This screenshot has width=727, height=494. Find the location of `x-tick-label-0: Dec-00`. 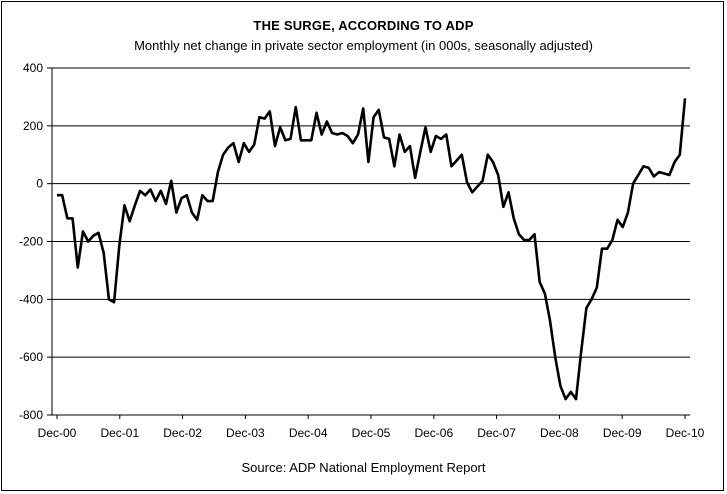

x-tick-label-0: Dec-00 is located at coordinates (57, 433).